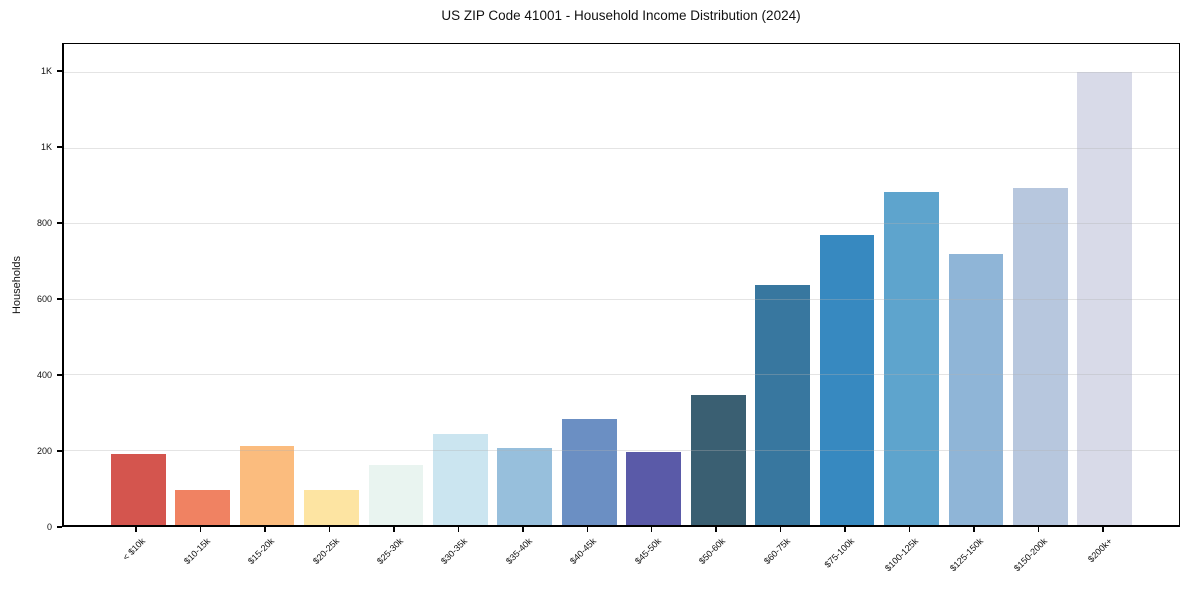 The height and width of the screenshot is (590, 1189). What do you see at coordinates (44, 223) in the screenshot?
I see `y-tick-label: 800` at bounding box center [44, 223].